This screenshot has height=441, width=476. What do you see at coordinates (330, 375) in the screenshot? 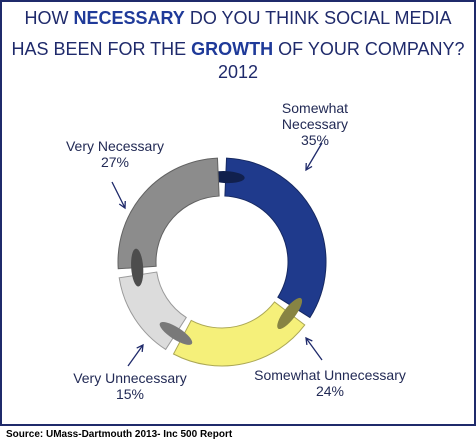
I see `label-somewhat-unnecessary-name: Somewhat Unnecessary` at bounding box center [330, 375].